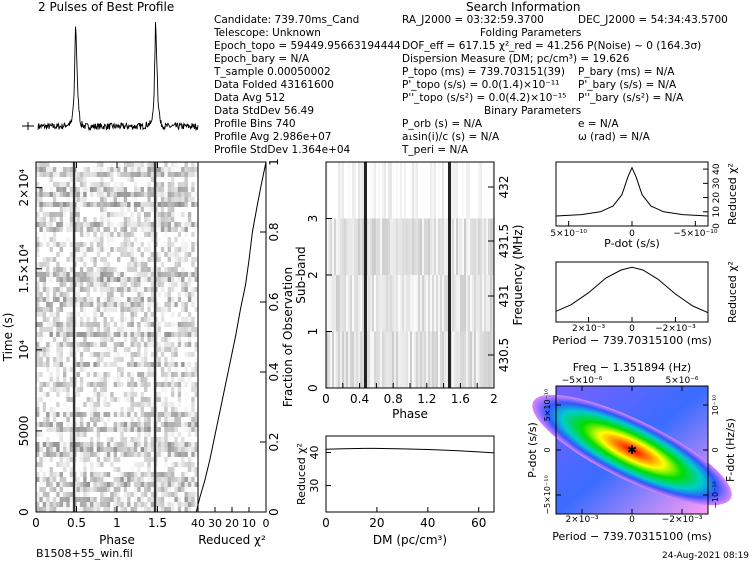 The width and height of the screenshot is (756, 564). What do you see at coordinates (427, 523) in the screenshot?
I see `x-tick-label: 40` at bounding box center [427, 523].